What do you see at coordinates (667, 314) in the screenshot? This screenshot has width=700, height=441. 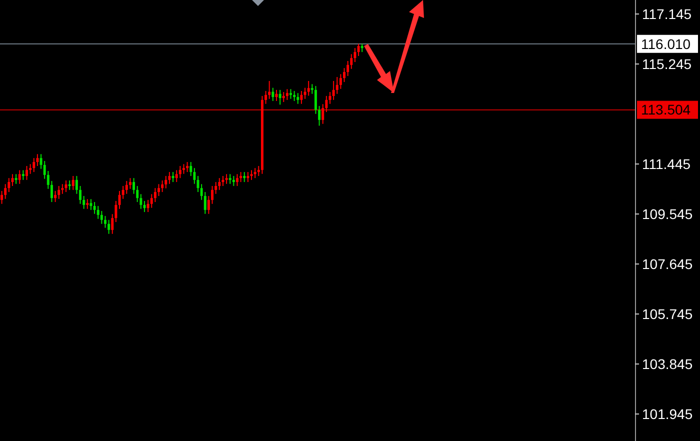 I see `y-tick-label: 105.745` at bounding box center [667, 314].